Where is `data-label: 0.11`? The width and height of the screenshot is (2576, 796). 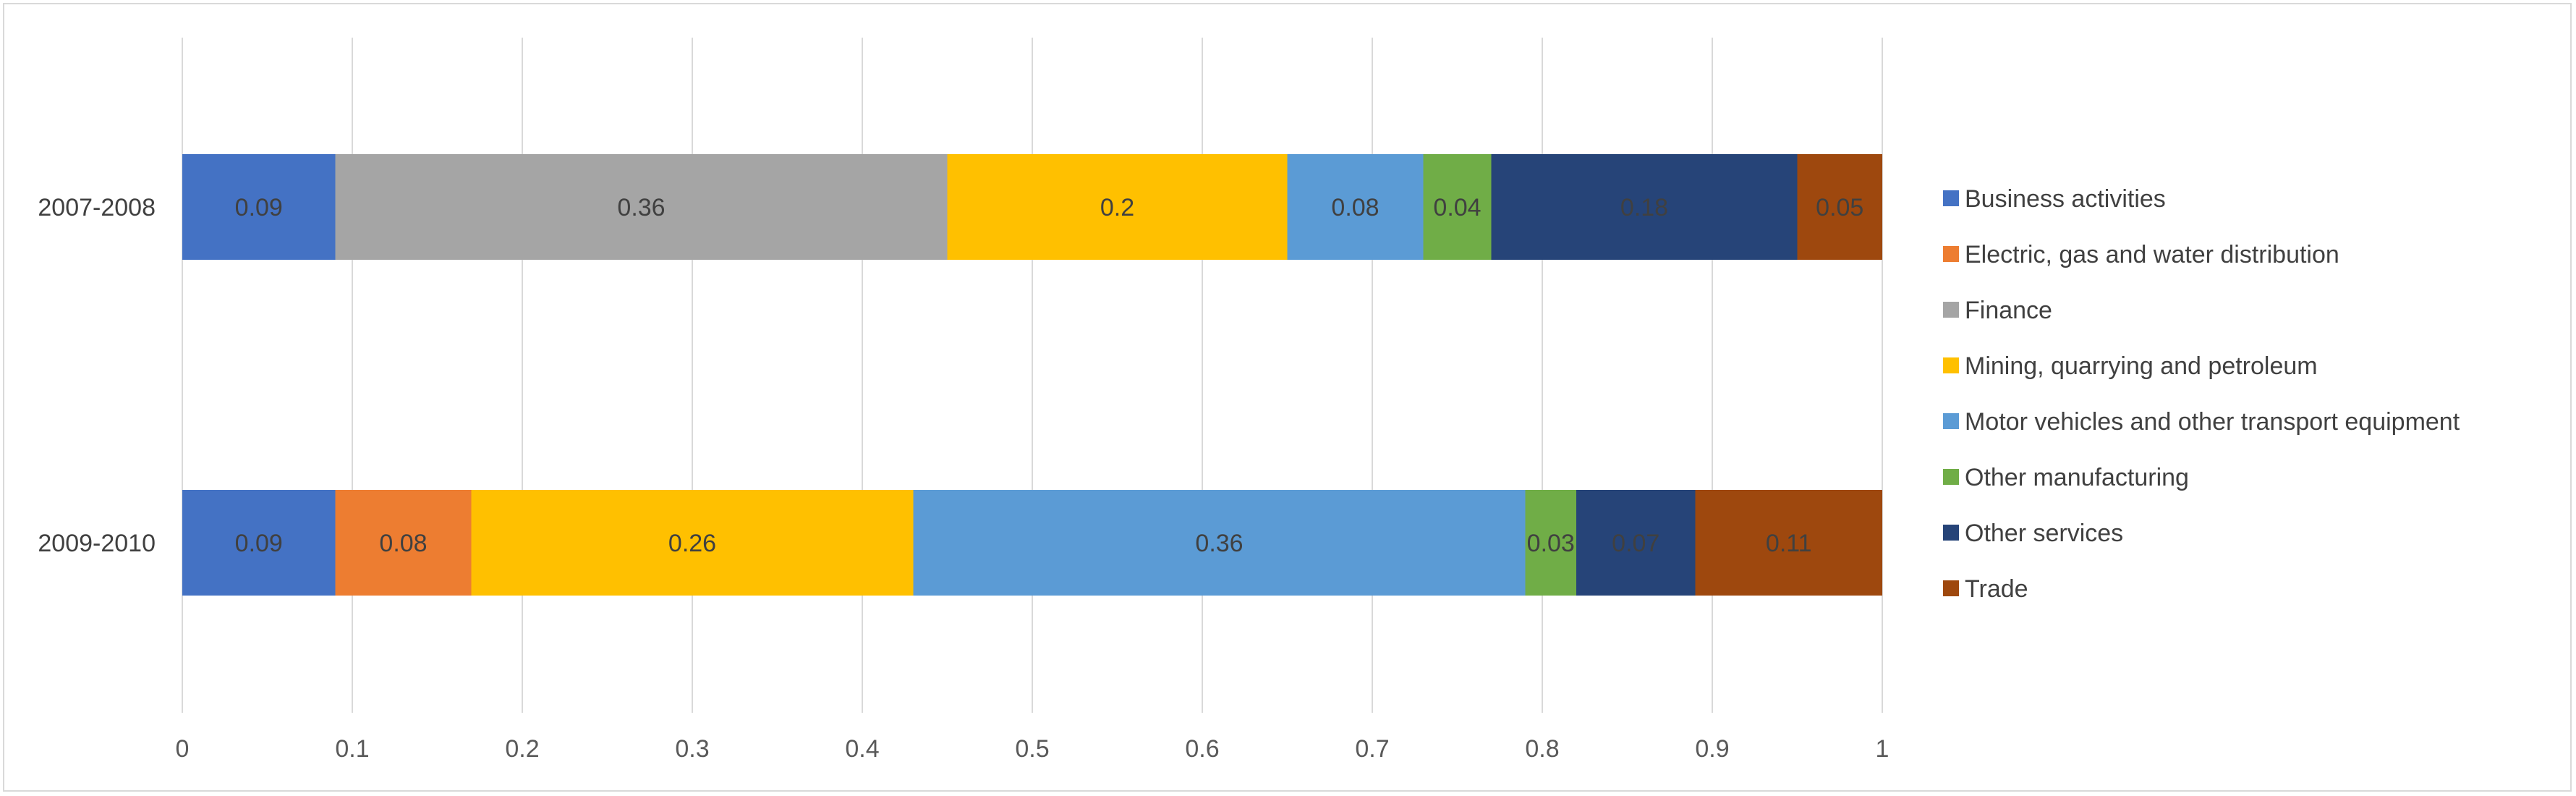 data-label: 0.11 is located at coordinates (1789, 543).